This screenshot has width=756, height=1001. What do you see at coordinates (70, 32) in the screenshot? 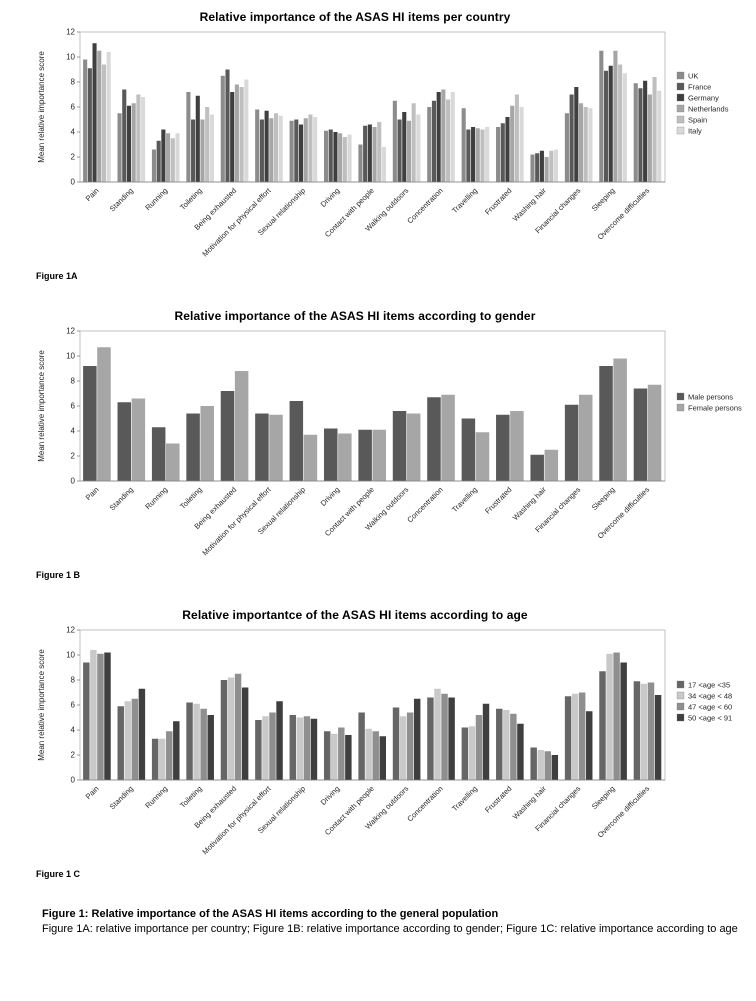
I see `y-tick-label: 12` at bounding box center [70, 32].